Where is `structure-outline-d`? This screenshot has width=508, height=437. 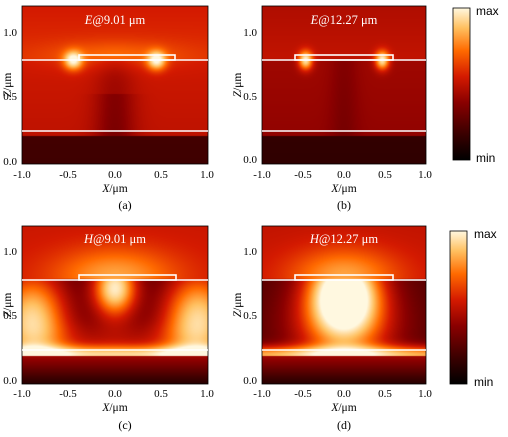
structure-outline-d is located at coordinates (344, 312).